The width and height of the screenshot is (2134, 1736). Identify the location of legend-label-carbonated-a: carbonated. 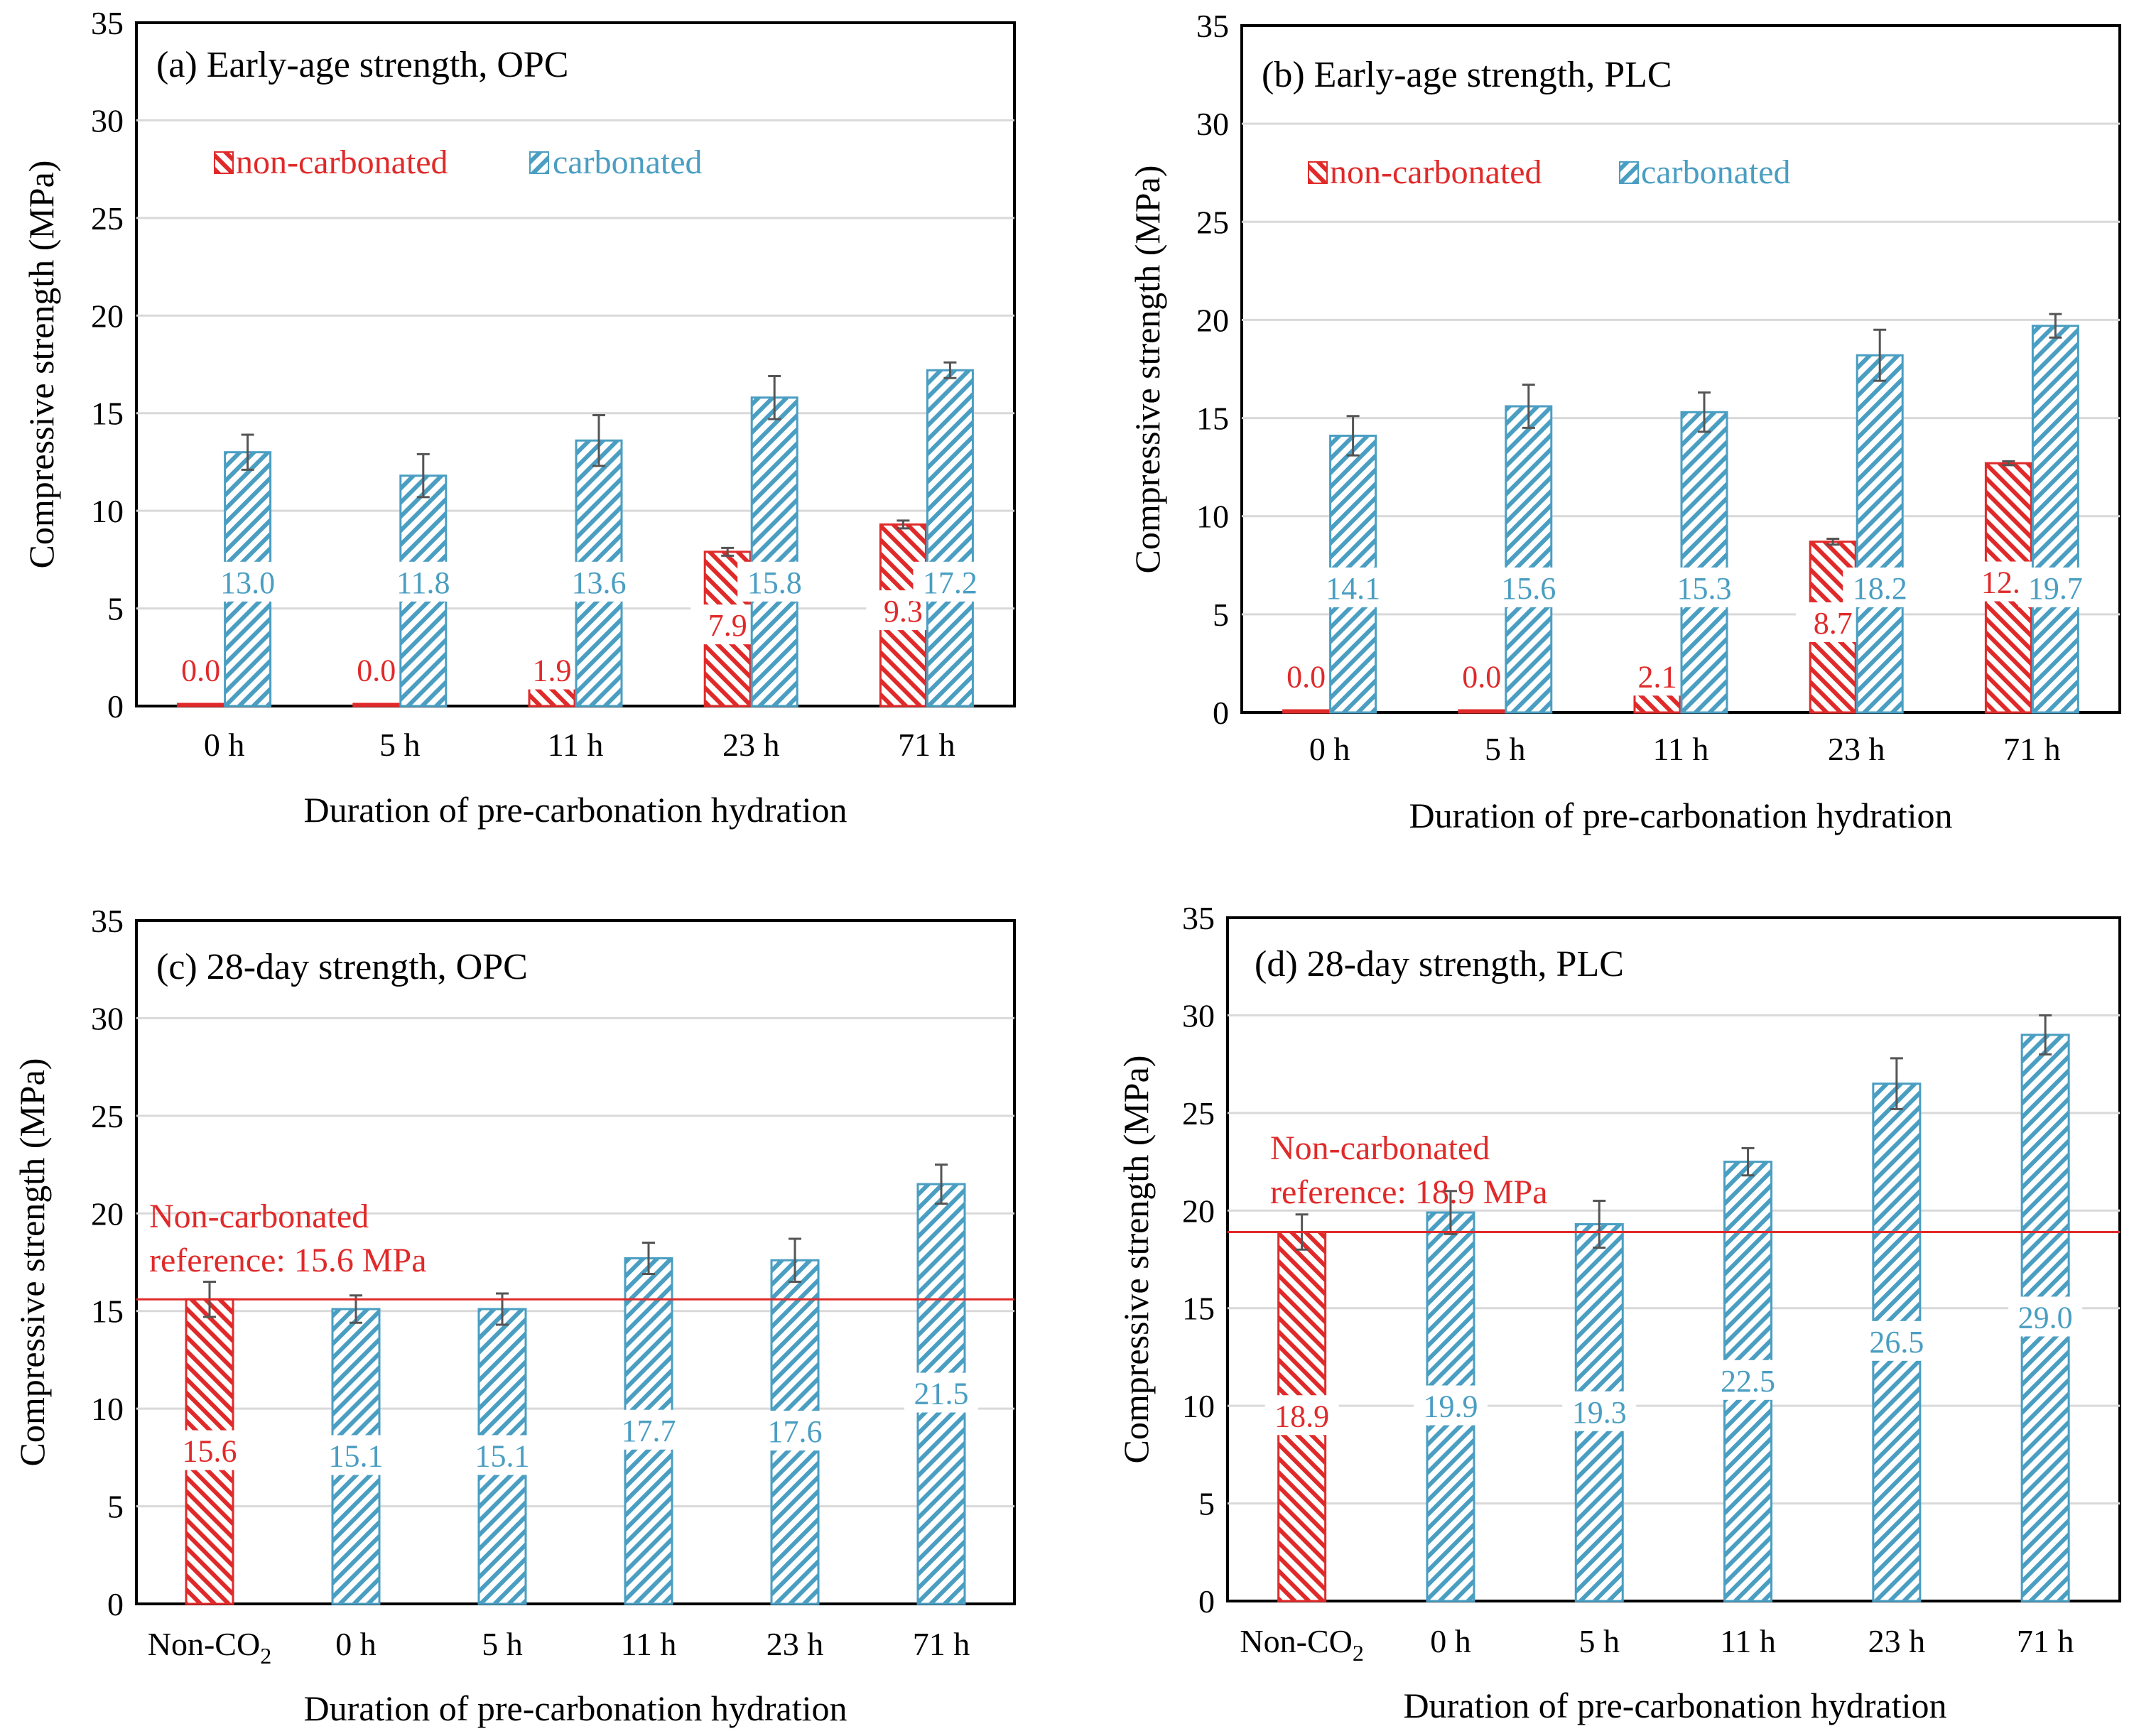
(628, 162).